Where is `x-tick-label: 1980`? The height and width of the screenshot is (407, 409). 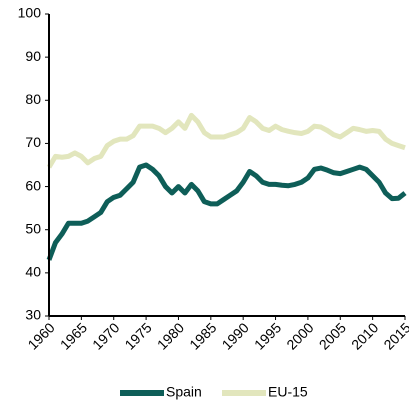 x-tick-label: 1980 is located at coordinates (170, 335).